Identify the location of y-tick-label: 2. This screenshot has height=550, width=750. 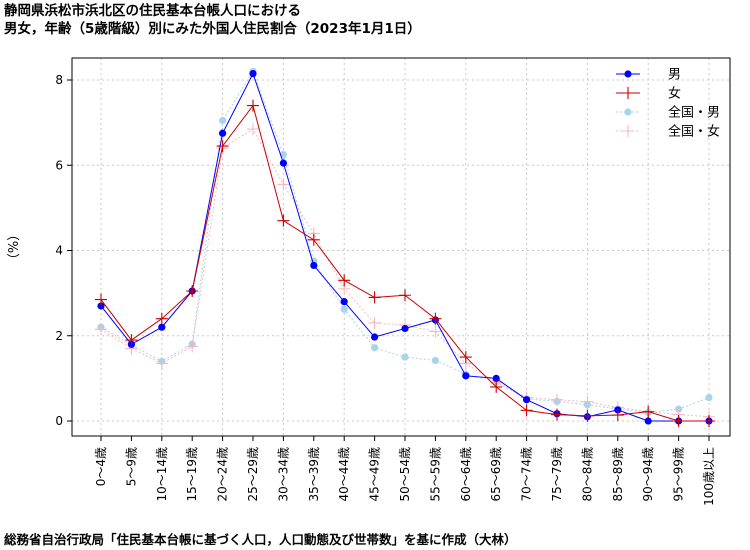
(59, 336).